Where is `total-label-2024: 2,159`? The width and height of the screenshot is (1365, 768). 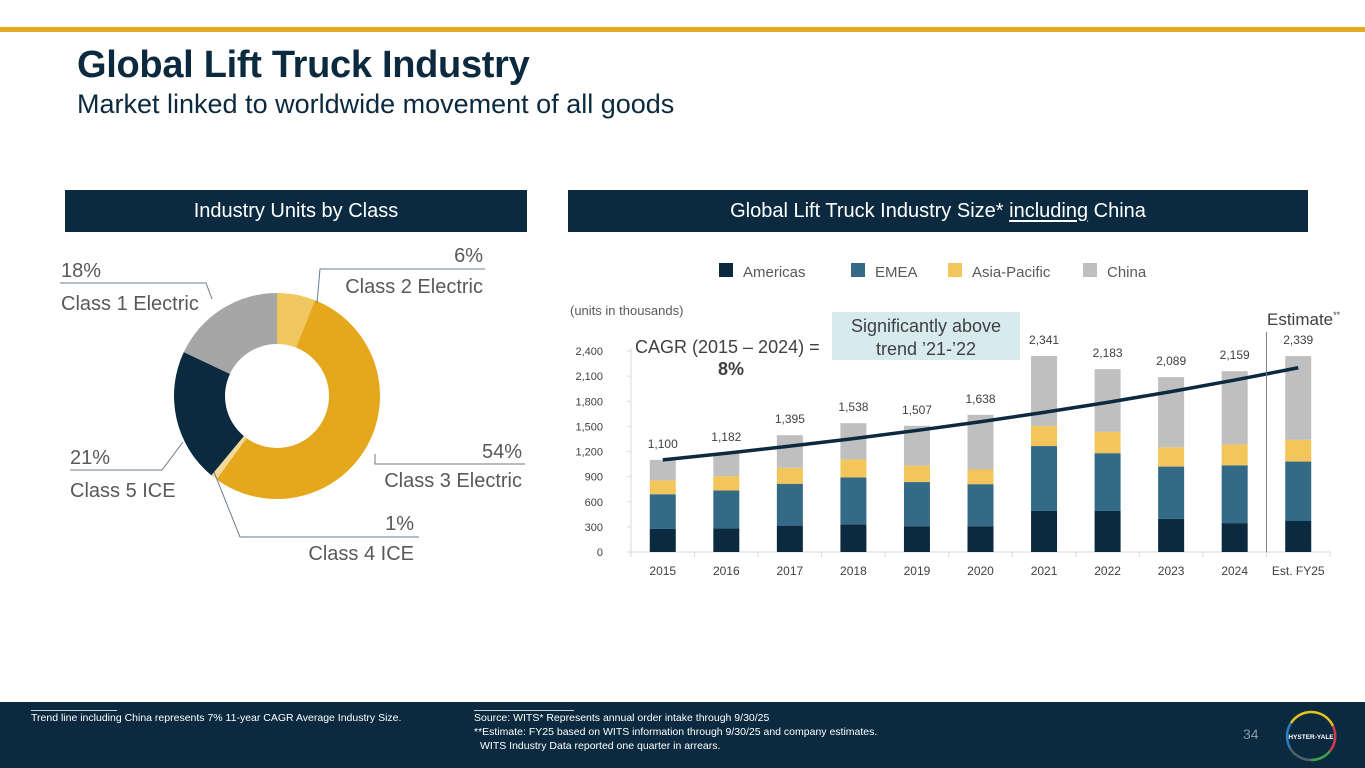
total-label-2024: 2,159 is located at coordinates (1235, 355).